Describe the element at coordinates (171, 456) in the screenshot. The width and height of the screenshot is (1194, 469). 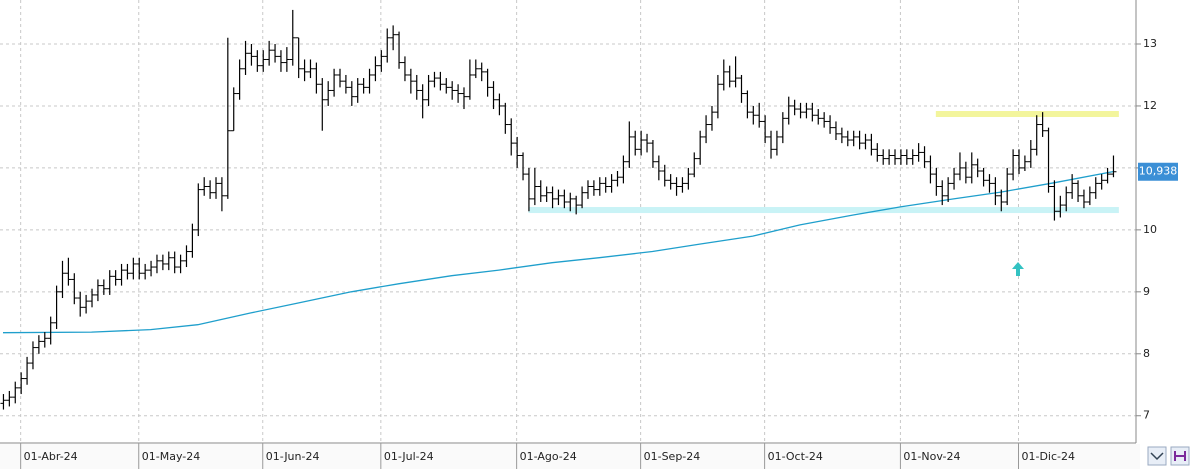
I see `x-tick-label: 01-May-24` at that location.